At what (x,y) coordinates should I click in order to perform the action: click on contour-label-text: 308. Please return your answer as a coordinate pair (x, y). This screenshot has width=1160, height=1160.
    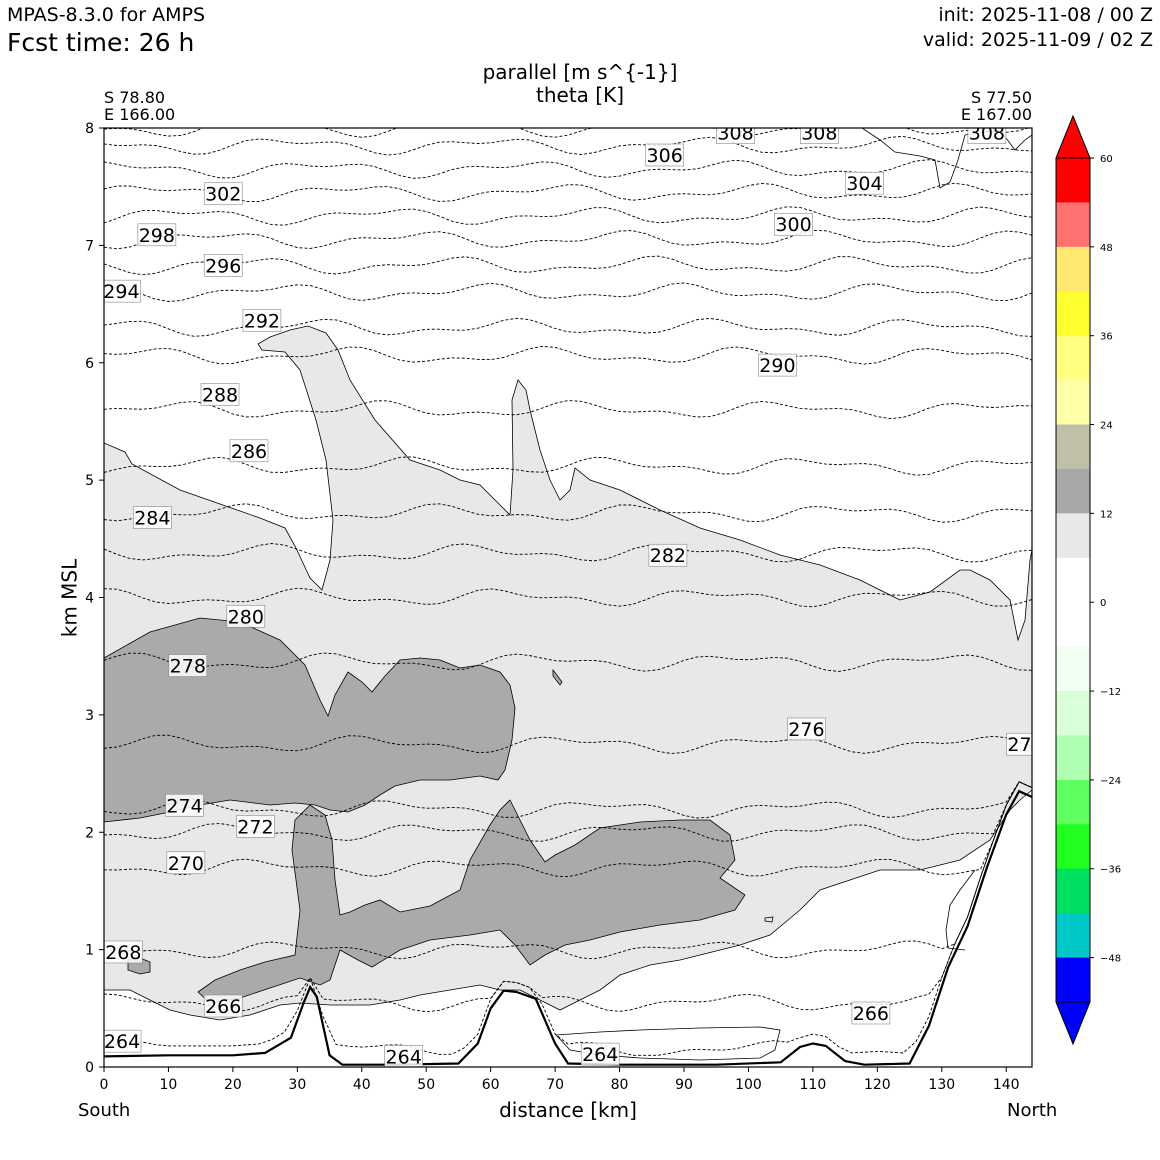
    Looking at the image, I should click on (987, 134).